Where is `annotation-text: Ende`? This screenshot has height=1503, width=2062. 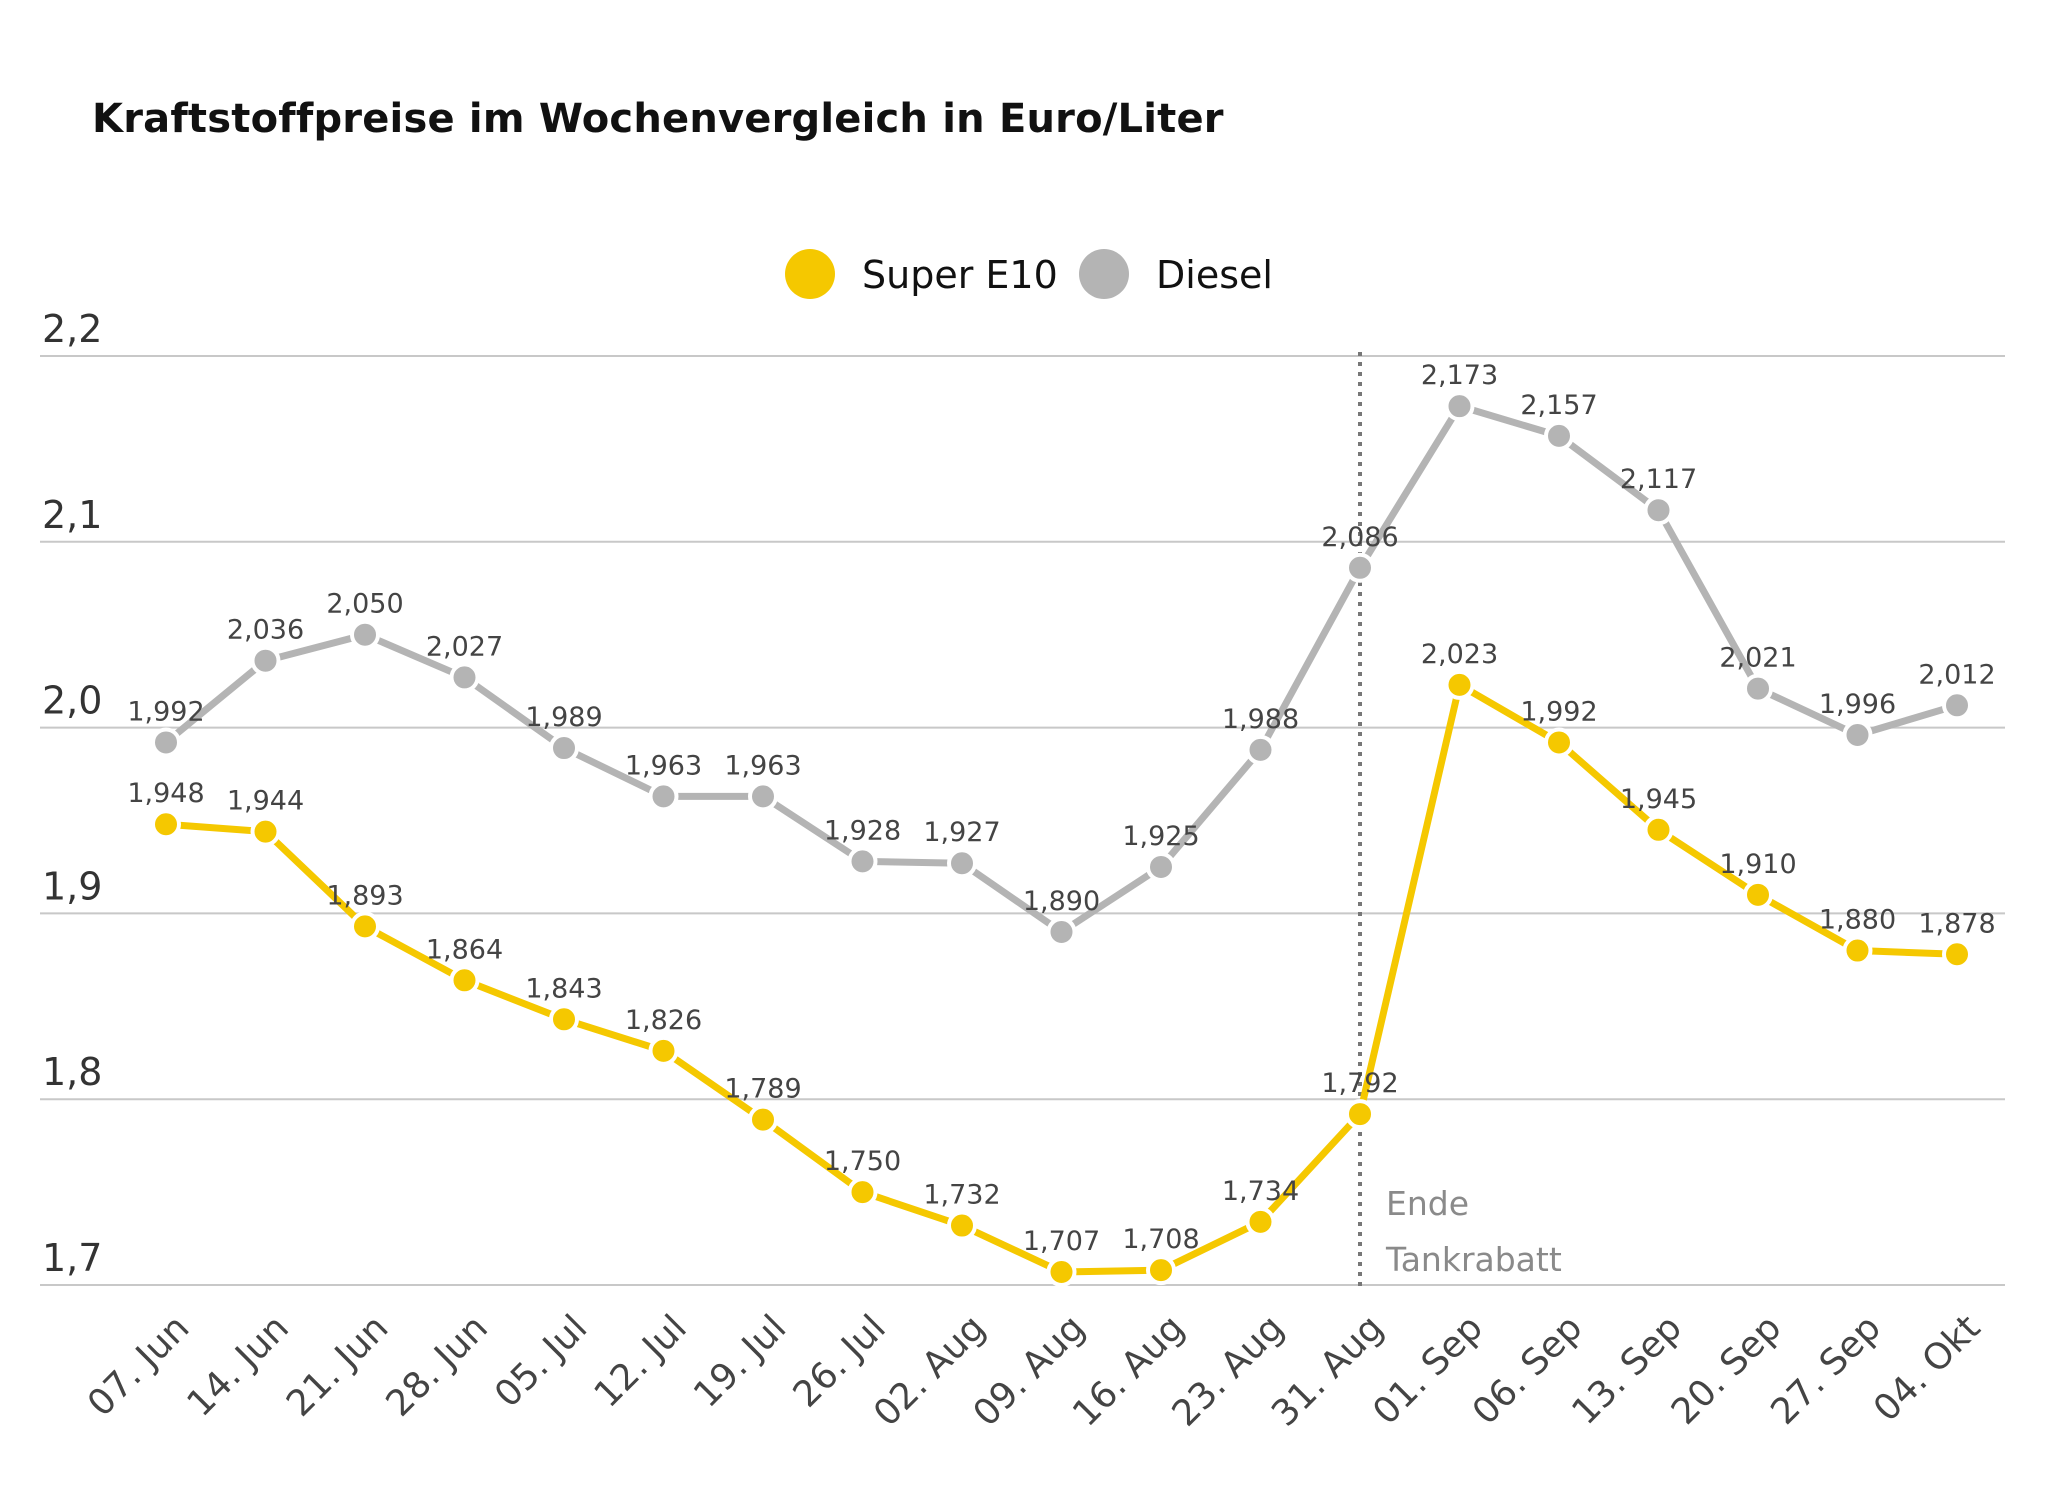 annotation-text: Ende is located at coordinates (1427, 1203).